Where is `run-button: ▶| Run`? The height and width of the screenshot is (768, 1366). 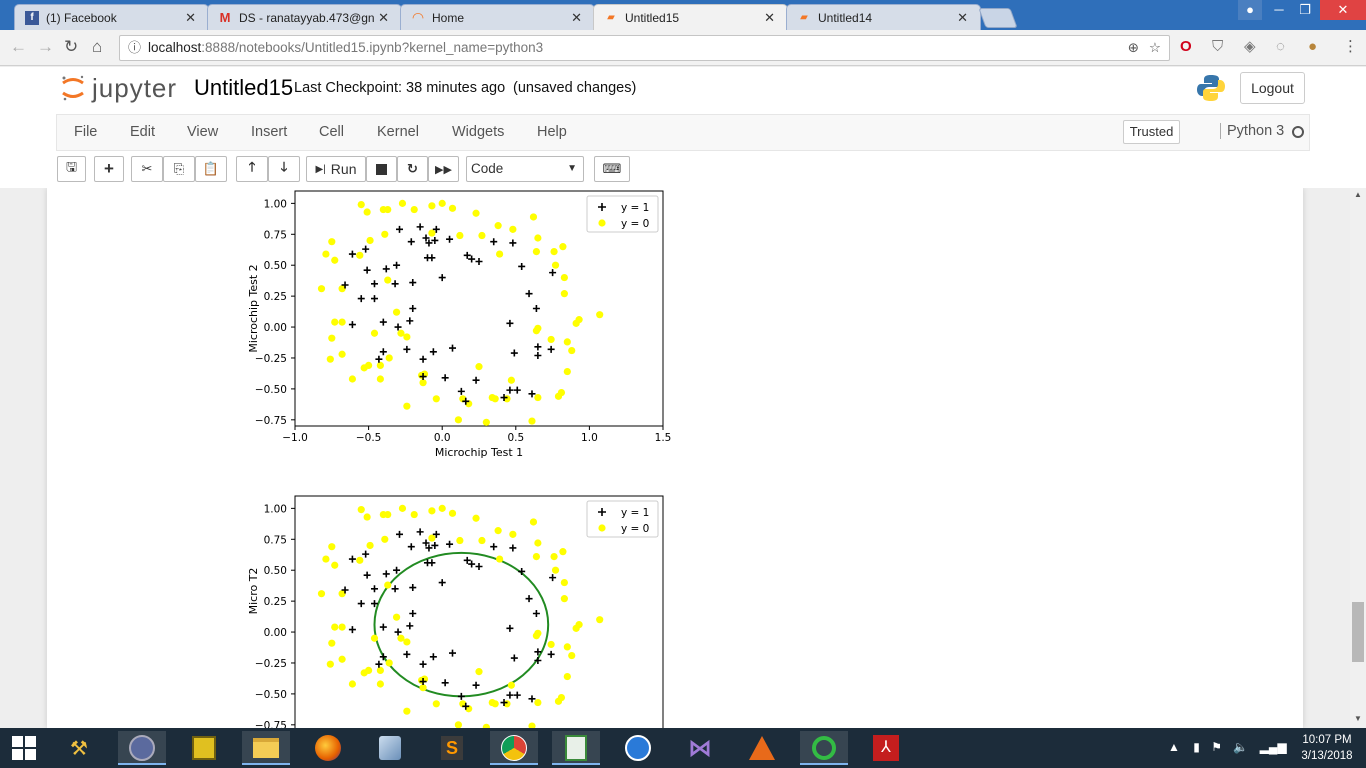
run-button: ▶| Run is located at coordinates (336, 169).